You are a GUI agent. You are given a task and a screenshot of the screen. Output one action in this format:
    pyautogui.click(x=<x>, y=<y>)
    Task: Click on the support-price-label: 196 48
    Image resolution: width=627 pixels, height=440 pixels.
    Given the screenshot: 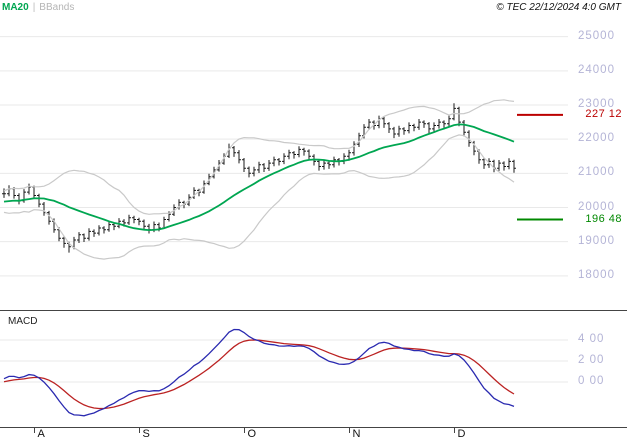 What is the action you would take?
    pyautogui.click(x=603, y=218)
    